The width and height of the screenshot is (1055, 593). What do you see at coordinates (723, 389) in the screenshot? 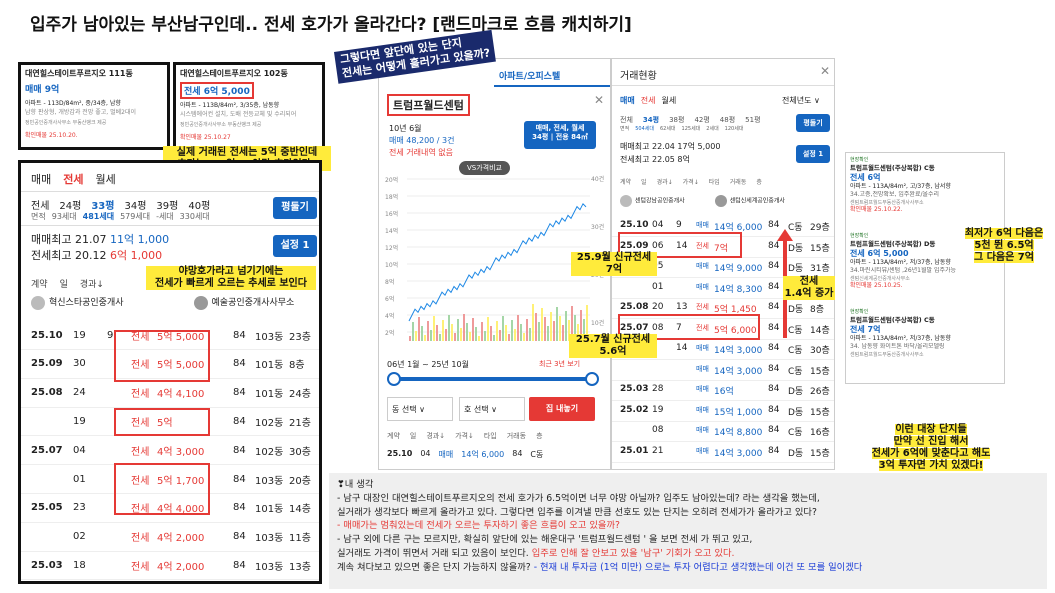
I see `table-row: 25.03 28 매매 16억 84 D동 26층` at bounding box center [723, 389].